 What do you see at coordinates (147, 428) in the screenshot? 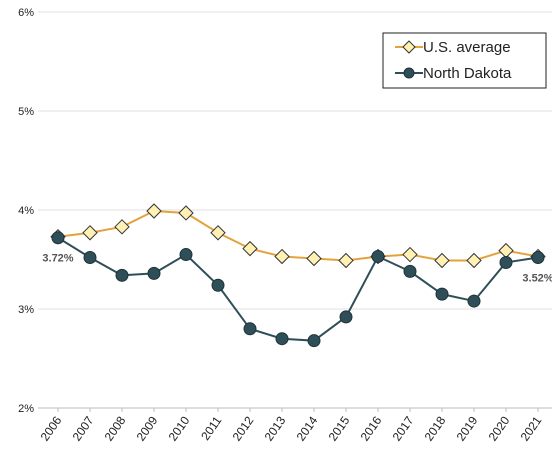
I see `x-tick-label: 2009` at bounding box center [147, 428].